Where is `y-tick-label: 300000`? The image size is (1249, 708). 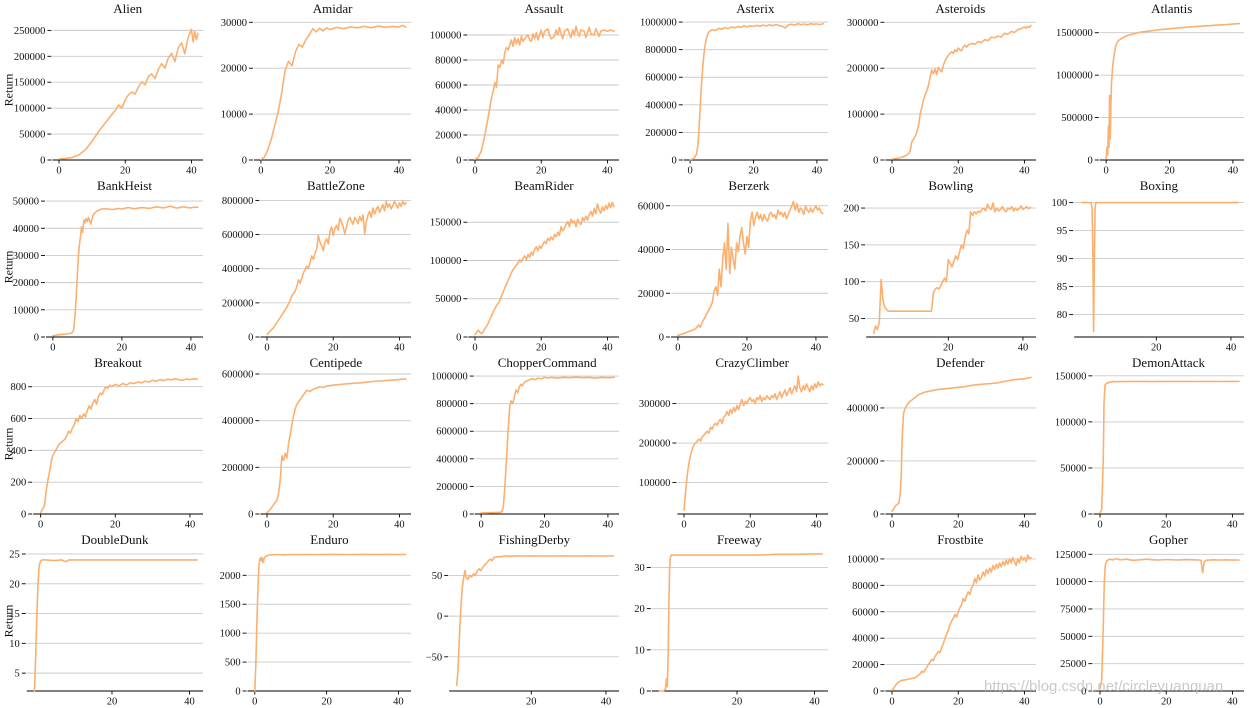 y-tick-label: 300000 is located at coordinates (654, 404).